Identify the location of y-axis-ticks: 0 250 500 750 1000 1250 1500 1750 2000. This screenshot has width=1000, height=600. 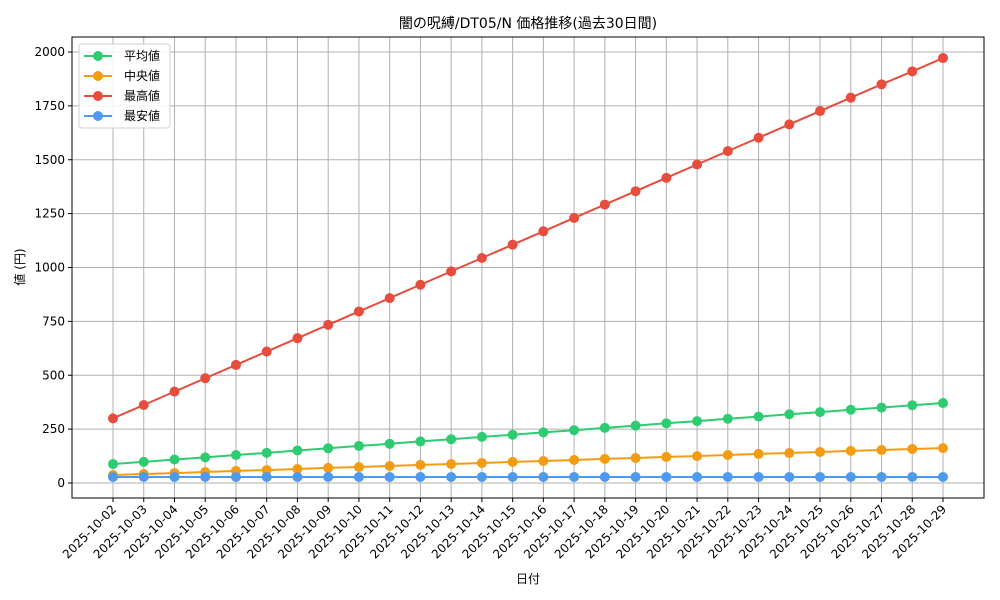
(53, 267).